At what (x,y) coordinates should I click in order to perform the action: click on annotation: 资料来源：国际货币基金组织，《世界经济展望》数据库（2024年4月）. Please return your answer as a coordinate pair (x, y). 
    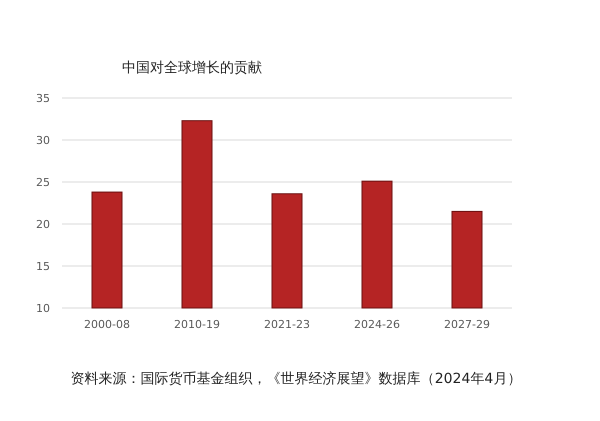
    Looking at the image, I should click on (296, 379).